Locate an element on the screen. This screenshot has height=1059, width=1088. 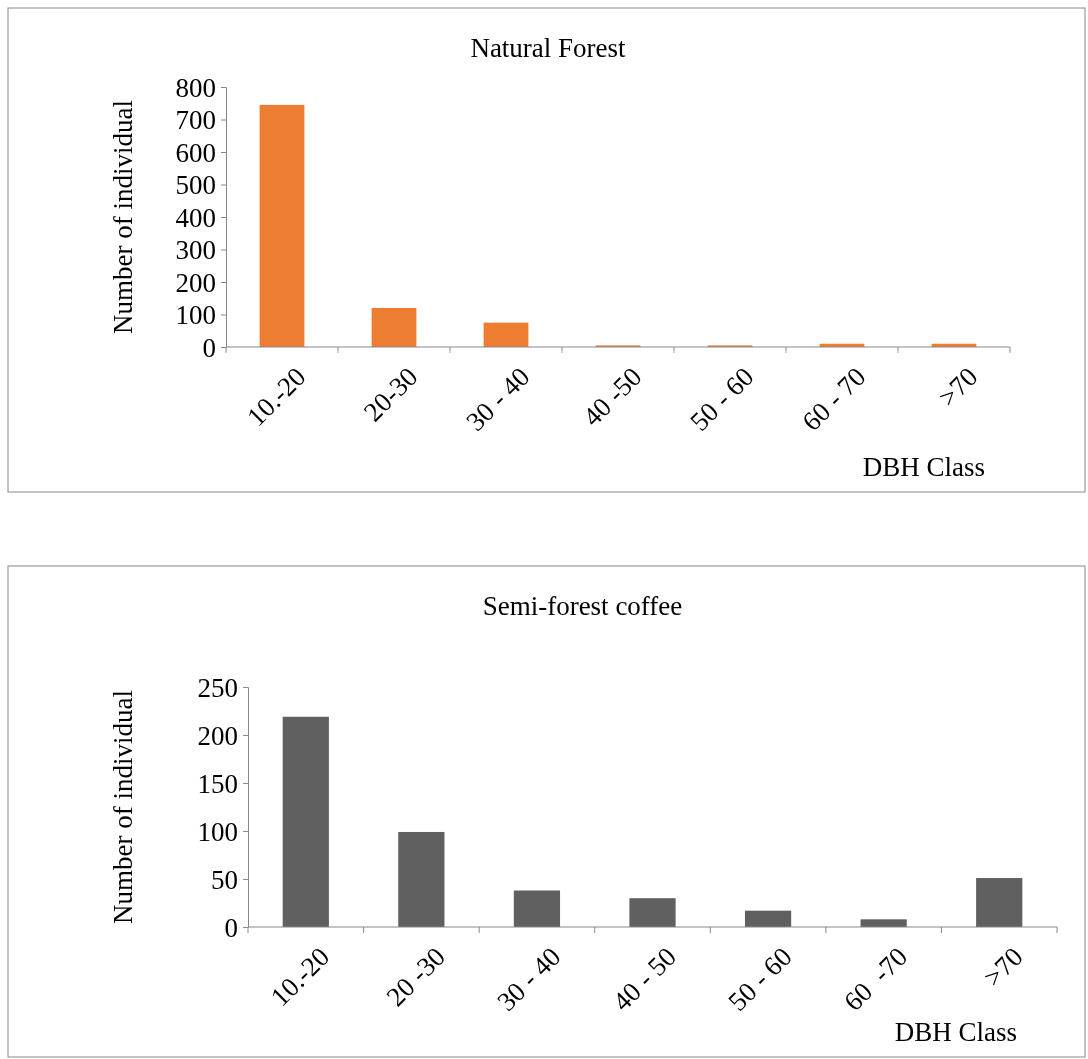
chart-title: Semi-forest coffee is located at coordinates (582, 606).